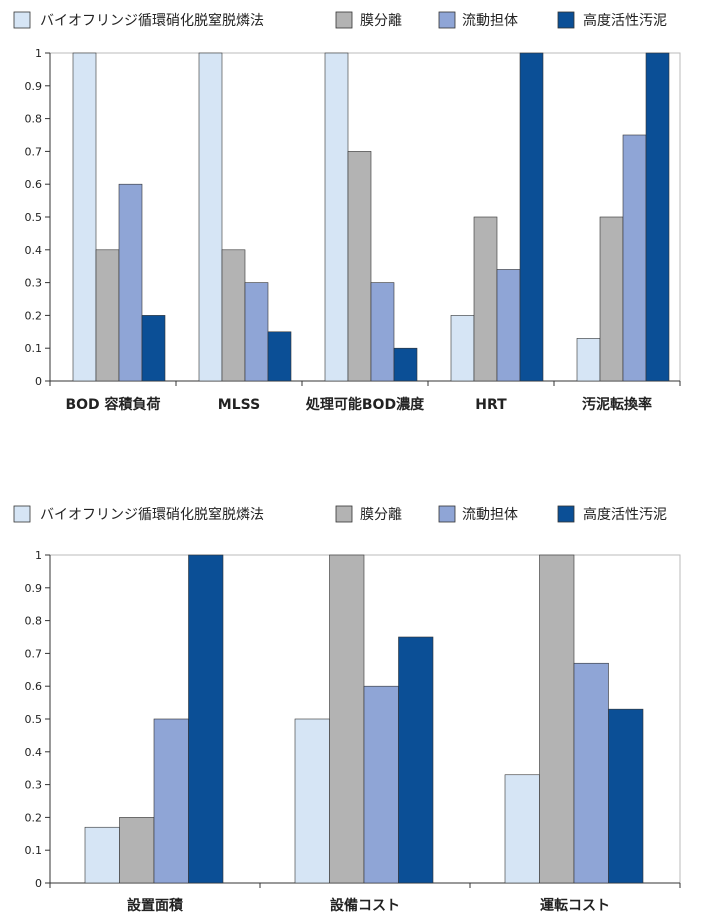 Image resolution: width=708 pixels, height=915 pixels. I want to click on chart1-y-tick-label: 1, so click(38, 53).